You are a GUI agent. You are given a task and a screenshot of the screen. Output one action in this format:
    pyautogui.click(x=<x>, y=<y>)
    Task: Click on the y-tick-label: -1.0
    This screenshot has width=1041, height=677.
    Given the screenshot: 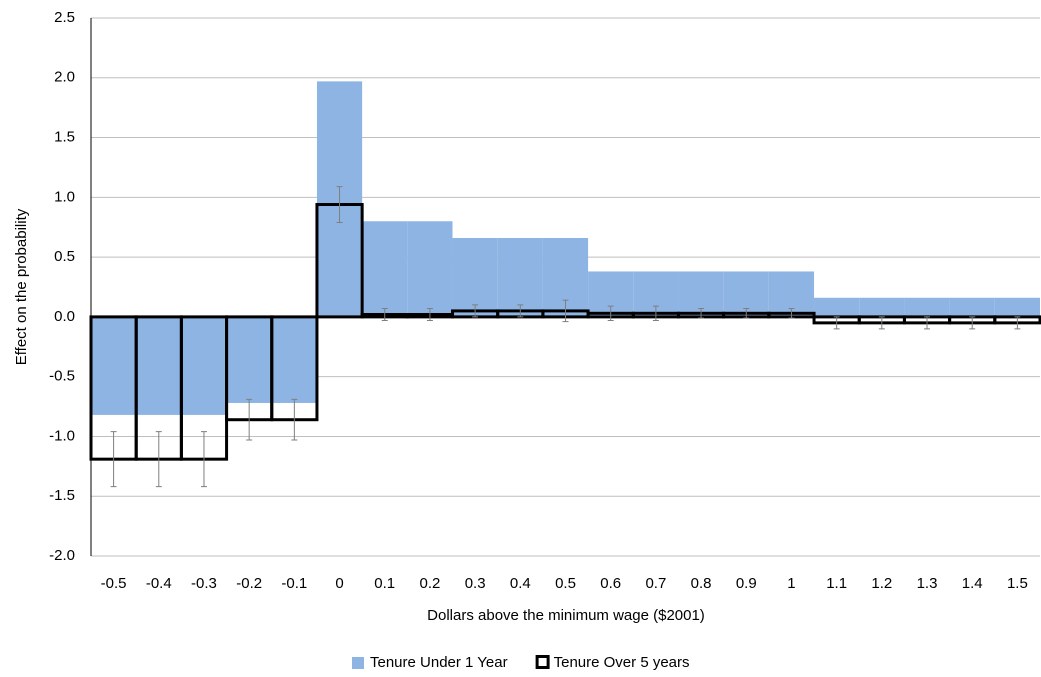 What is the action you would take?
    pyautogui.click(x=62, y=435)
    